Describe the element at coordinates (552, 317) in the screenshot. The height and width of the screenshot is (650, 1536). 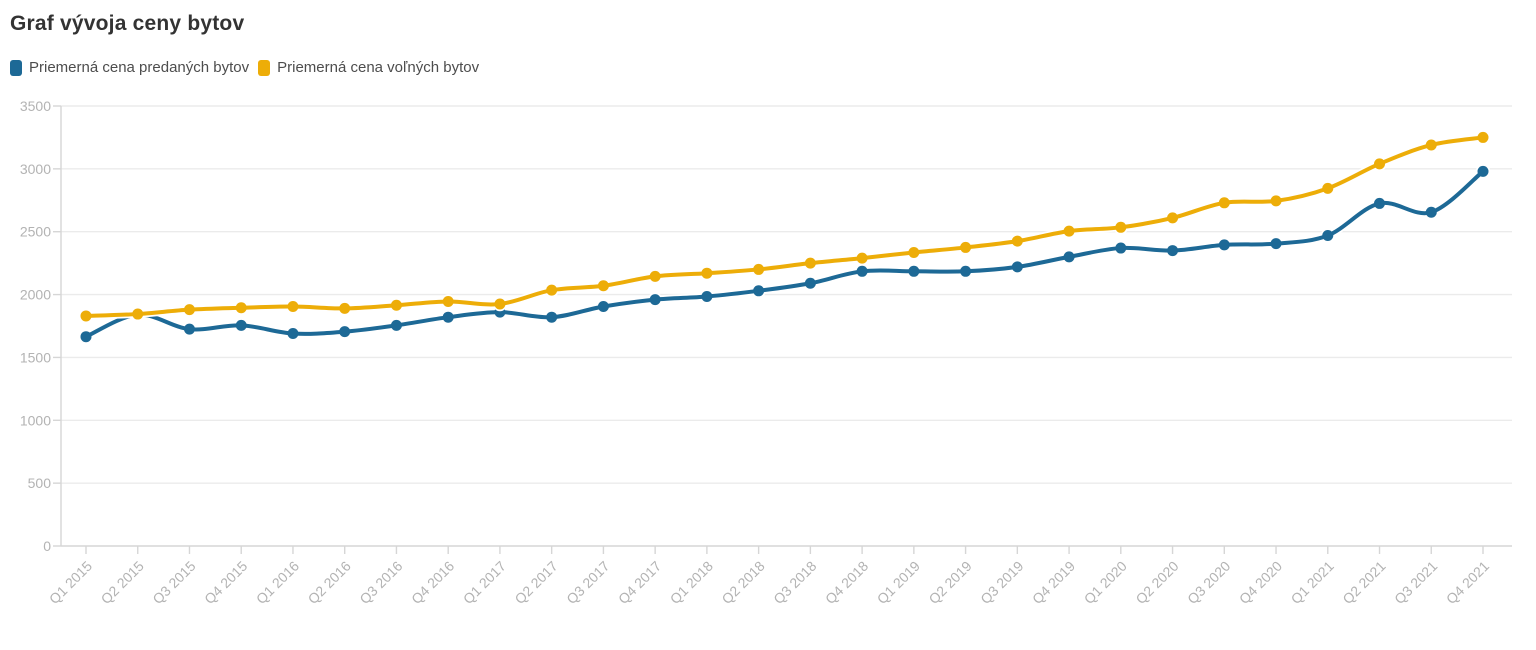
I see `data-point-predane-Q2-2017` at that location.